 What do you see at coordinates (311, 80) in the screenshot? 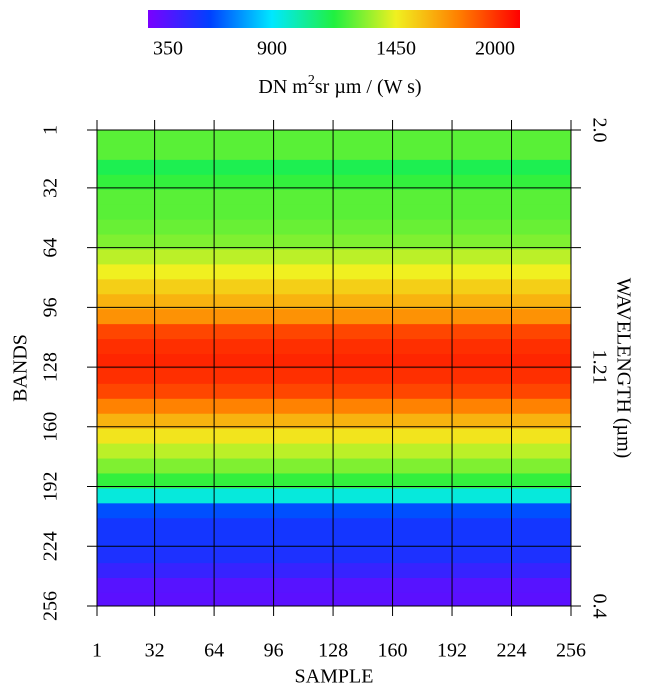
I see `colorbar-label-sup: 2` at bounding box center [311, 80].